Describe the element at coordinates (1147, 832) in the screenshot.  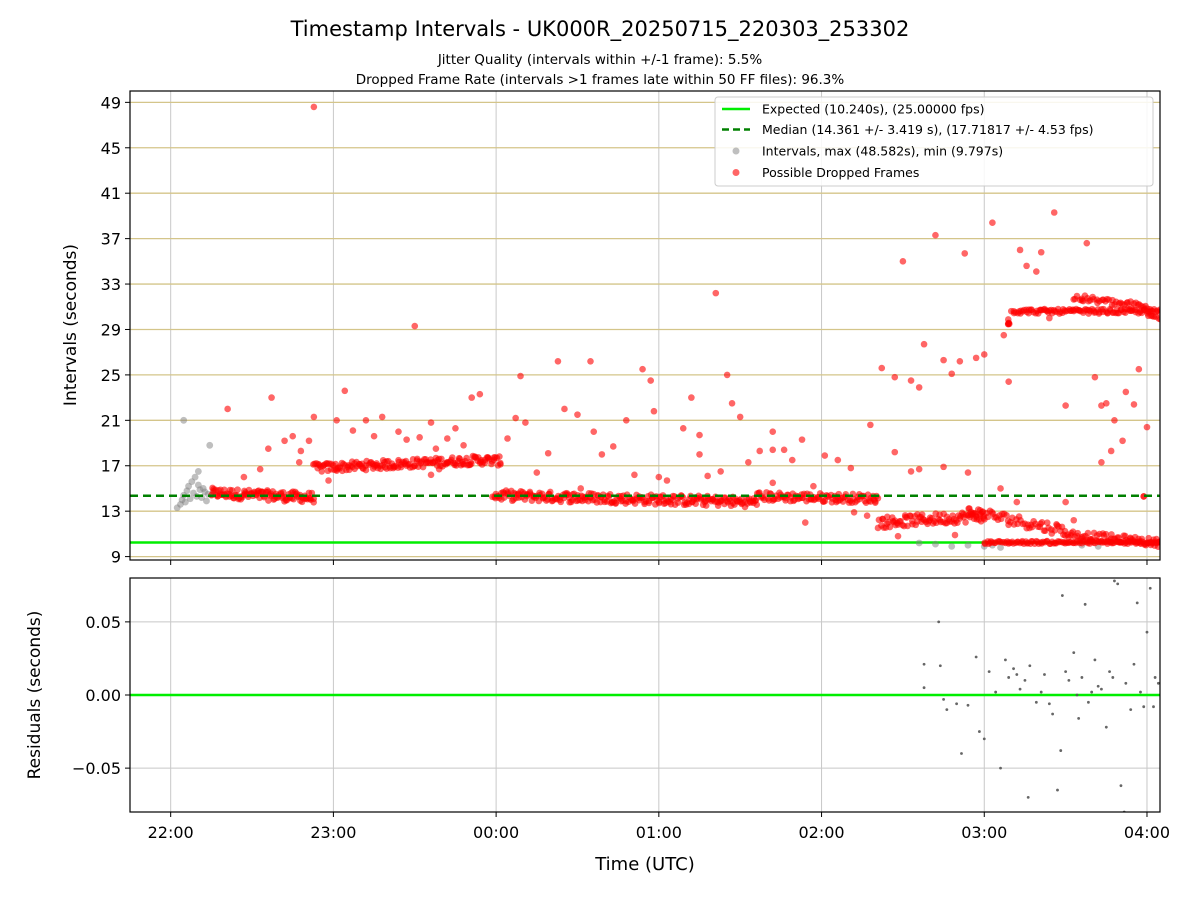
I see `x-tick-label: 04:00` at that location.